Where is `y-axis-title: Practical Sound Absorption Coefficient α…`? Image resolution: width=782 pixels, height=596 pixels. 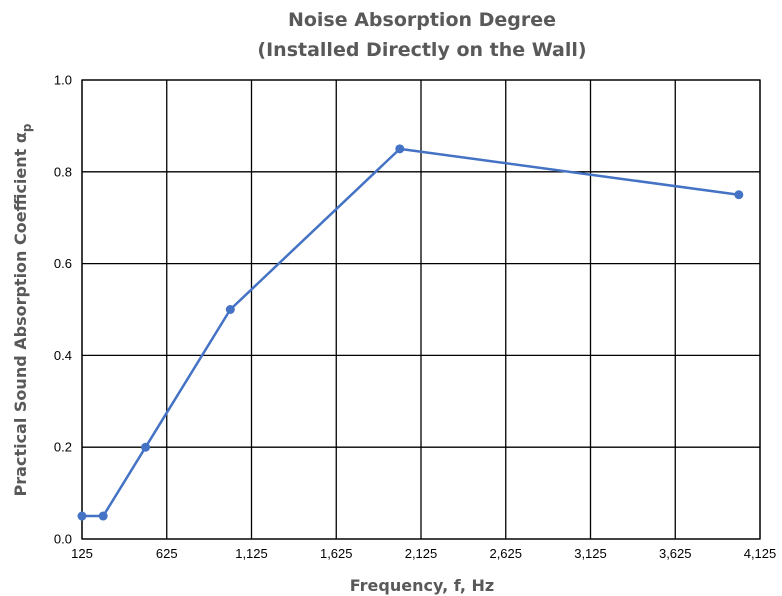
y-axis-title: Practical Sound Absorption Coefficient α… is located at coordinates (22, 309).